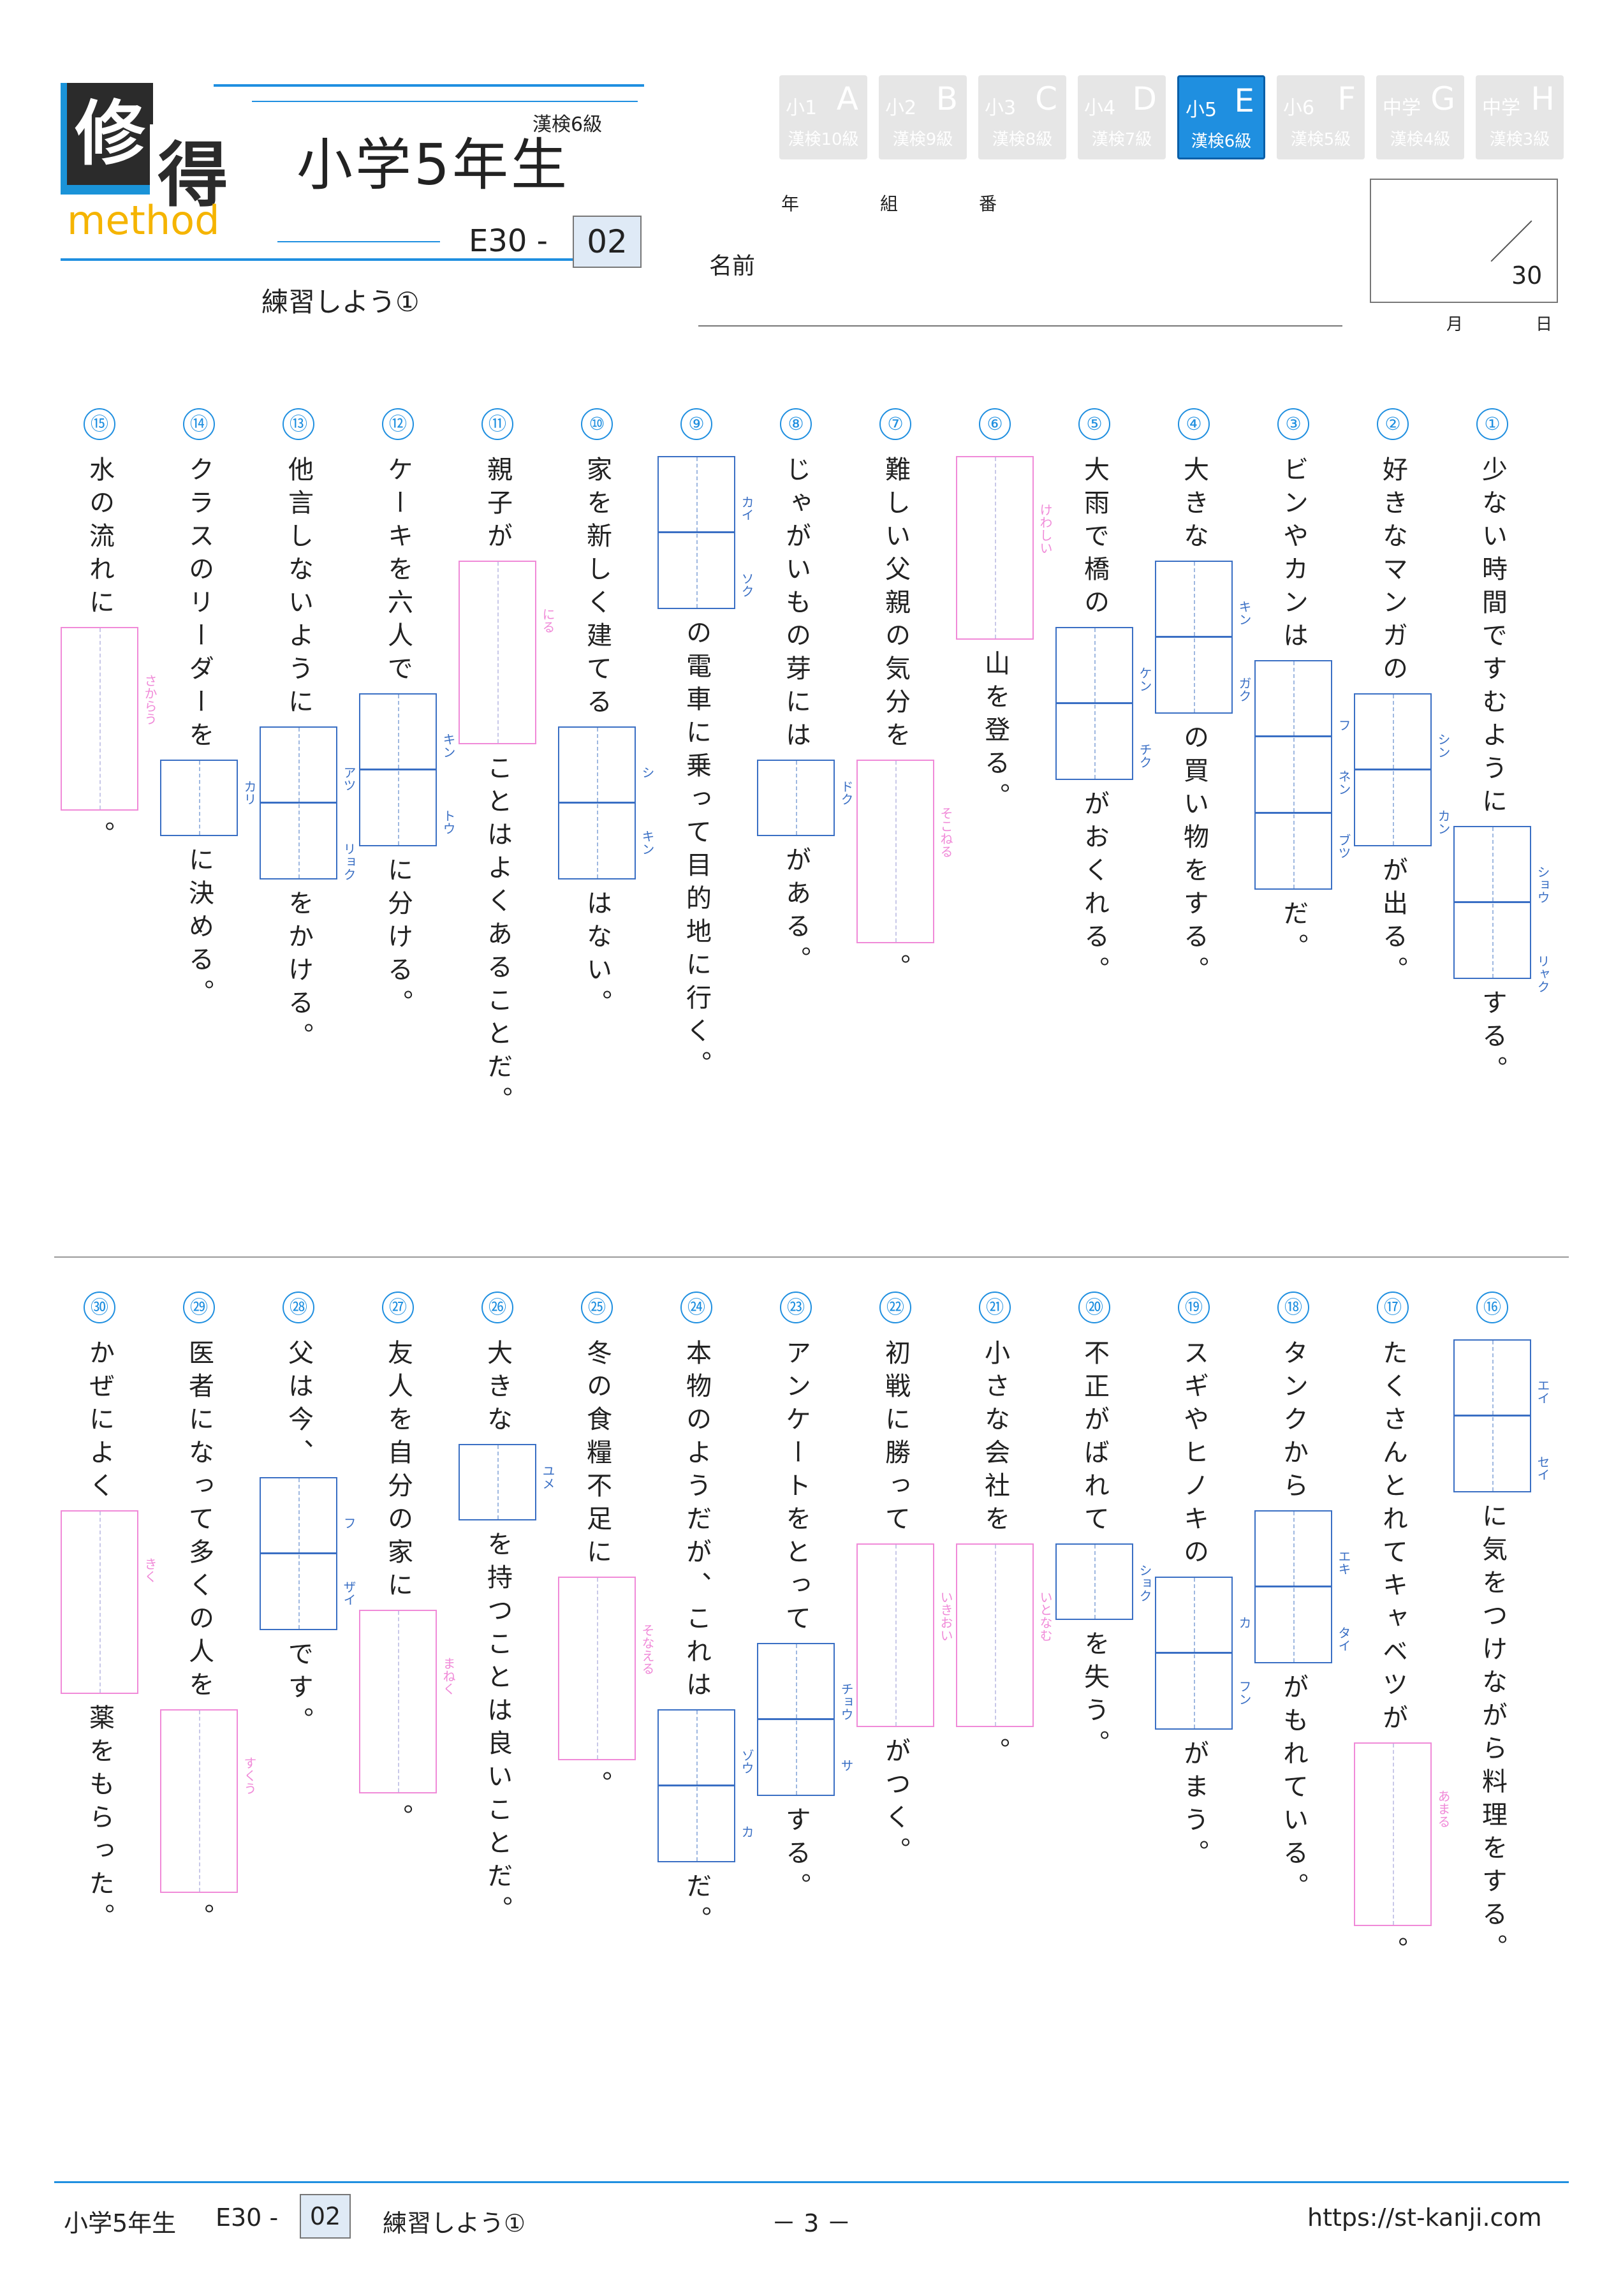 This screenshot has width=1623, height=2296. Describe the element at coordinates (1527, 275) in the screenshot. I see `score-total: 30` at that location.